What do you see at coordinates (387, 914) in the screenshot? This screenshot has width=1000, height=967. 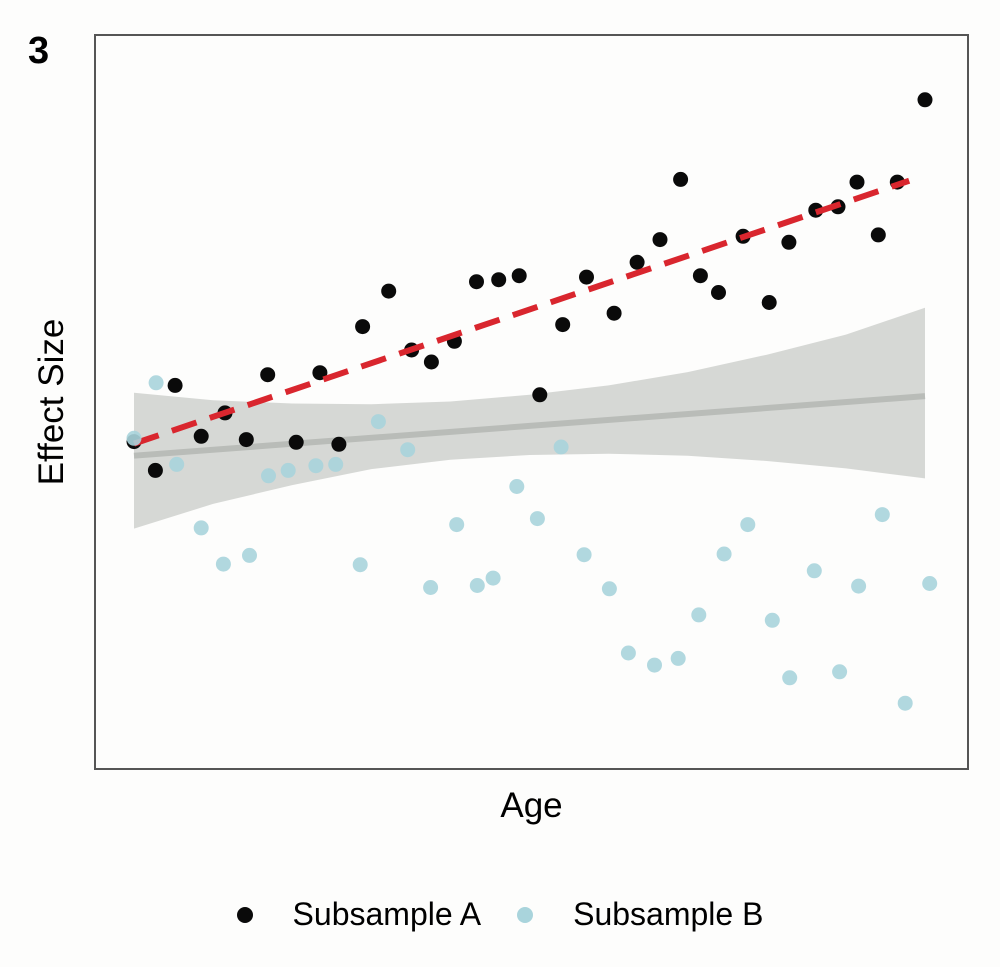 I see `legend-label-a: Subsample A` at bounding box center [387, 914].